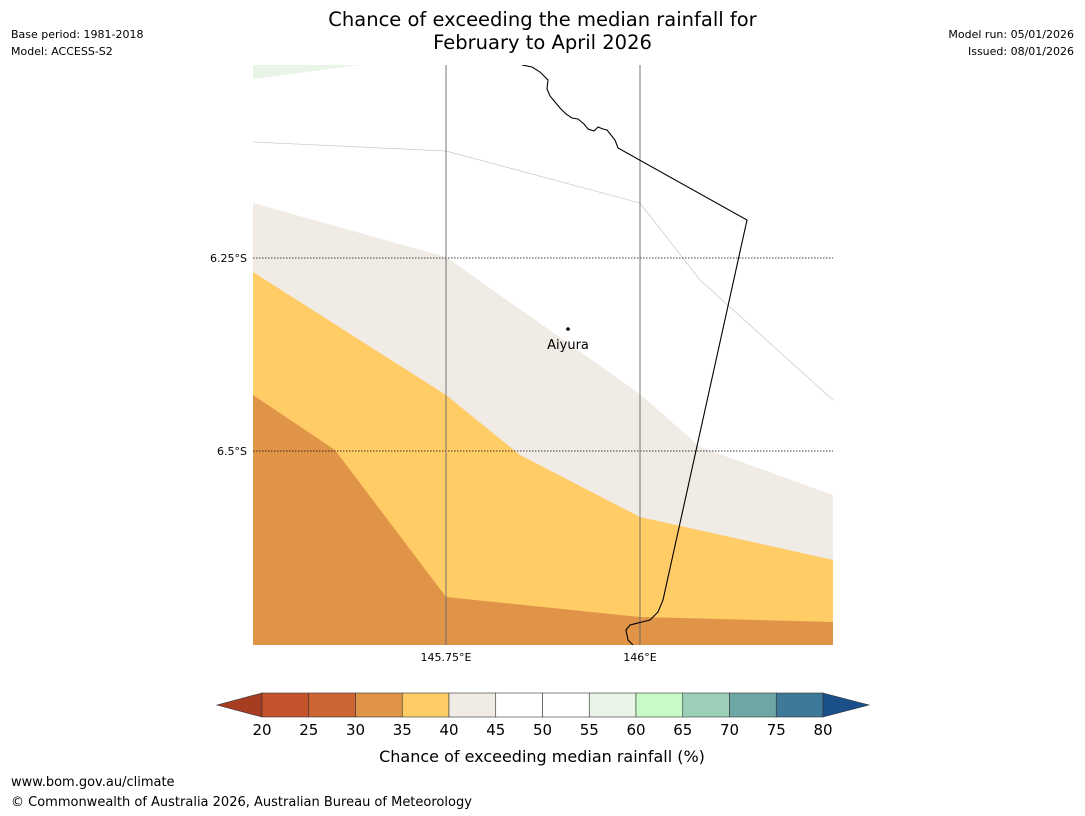  Describe the element at coordinates (308, 730) in the screenshot. I see `colorbar-tick-label: 25` at that location.